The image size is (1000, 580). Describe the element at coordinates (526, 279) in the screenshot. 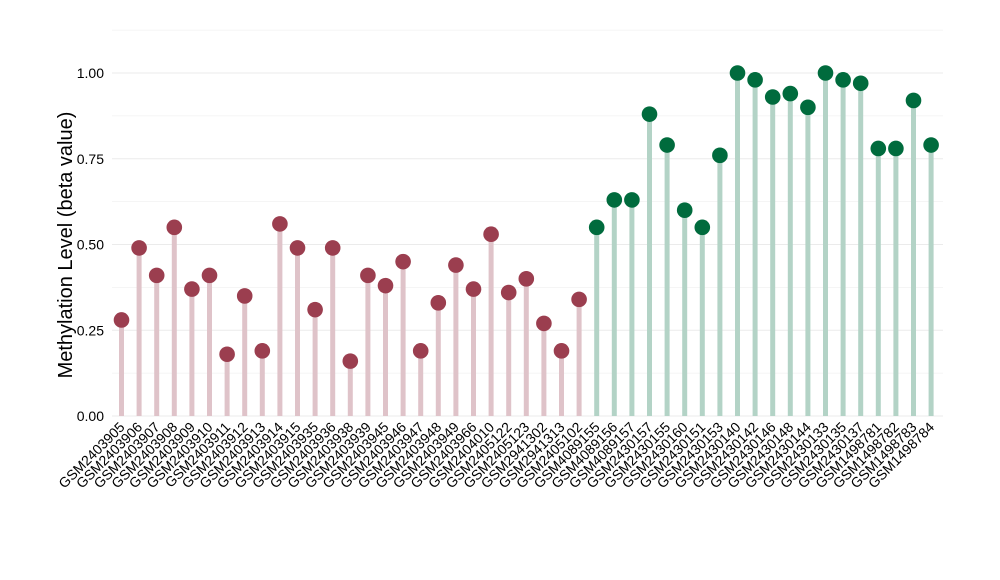

I see `point-GSM2405123` at that location.